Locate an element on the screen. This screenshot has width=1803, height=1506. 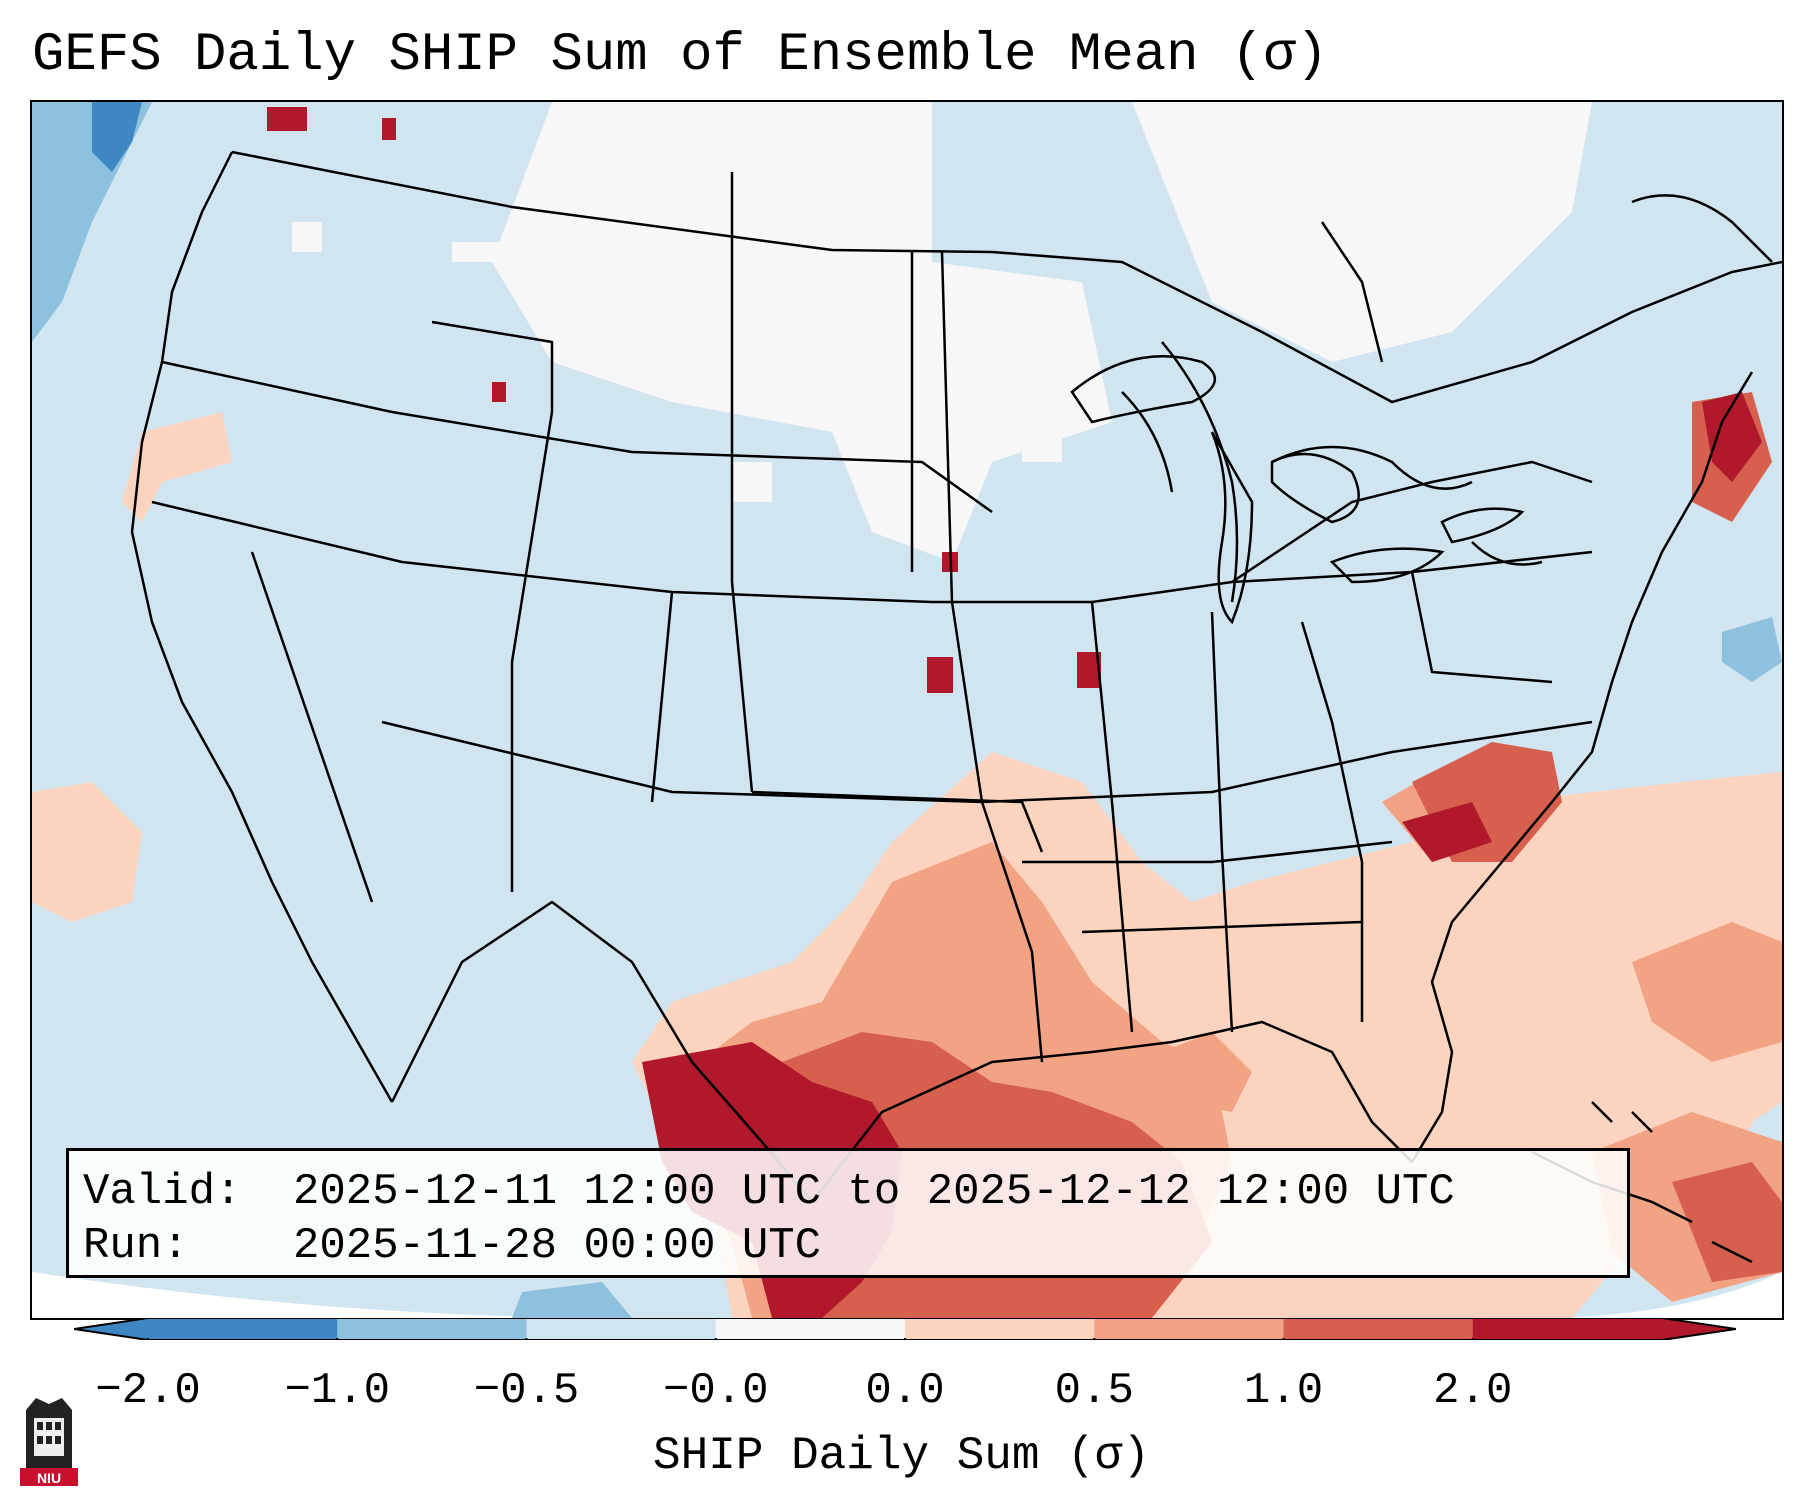
colorbar-tick-label: −2.0 is located at coordinates (148, 1391).